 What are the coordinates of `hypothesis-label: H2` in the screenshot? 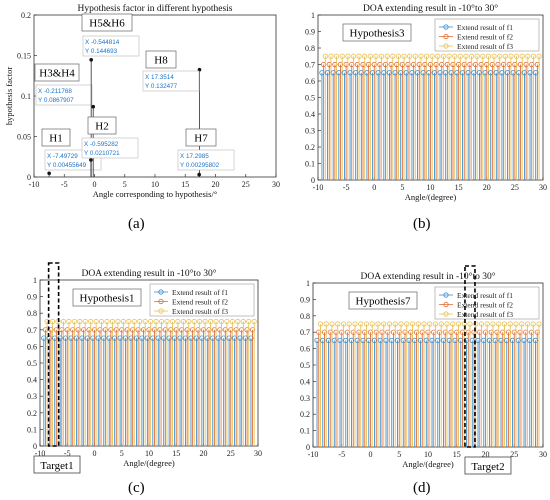 It's located at (101, 127).